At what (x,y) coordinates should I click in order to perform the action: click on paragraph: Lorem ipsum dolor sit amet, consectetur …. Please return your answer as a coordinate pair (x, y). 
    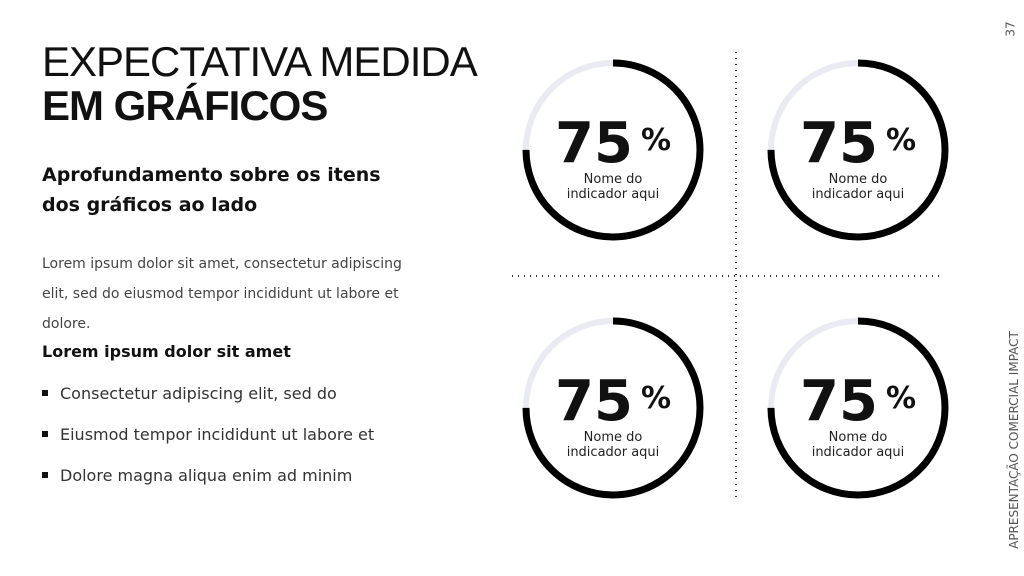
    Looking at the image, I should click on (222, 294).